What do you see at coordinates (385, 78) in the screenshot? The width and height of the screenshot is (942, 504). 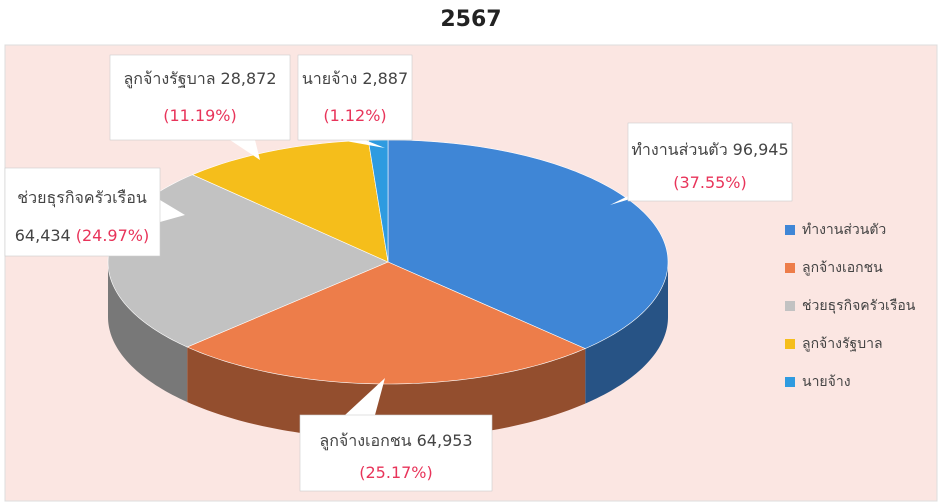 I see `value-label: 2,887` at bounding box center [385, 78].